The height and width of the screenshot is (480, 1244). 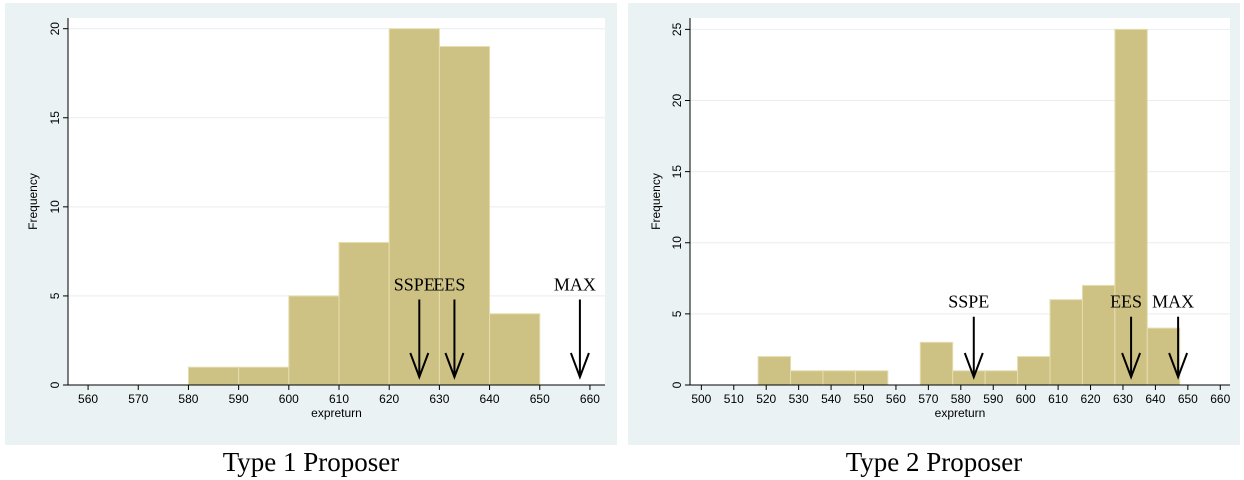 I want to click on y-tick-label: 25, so click(x=677, y=29).